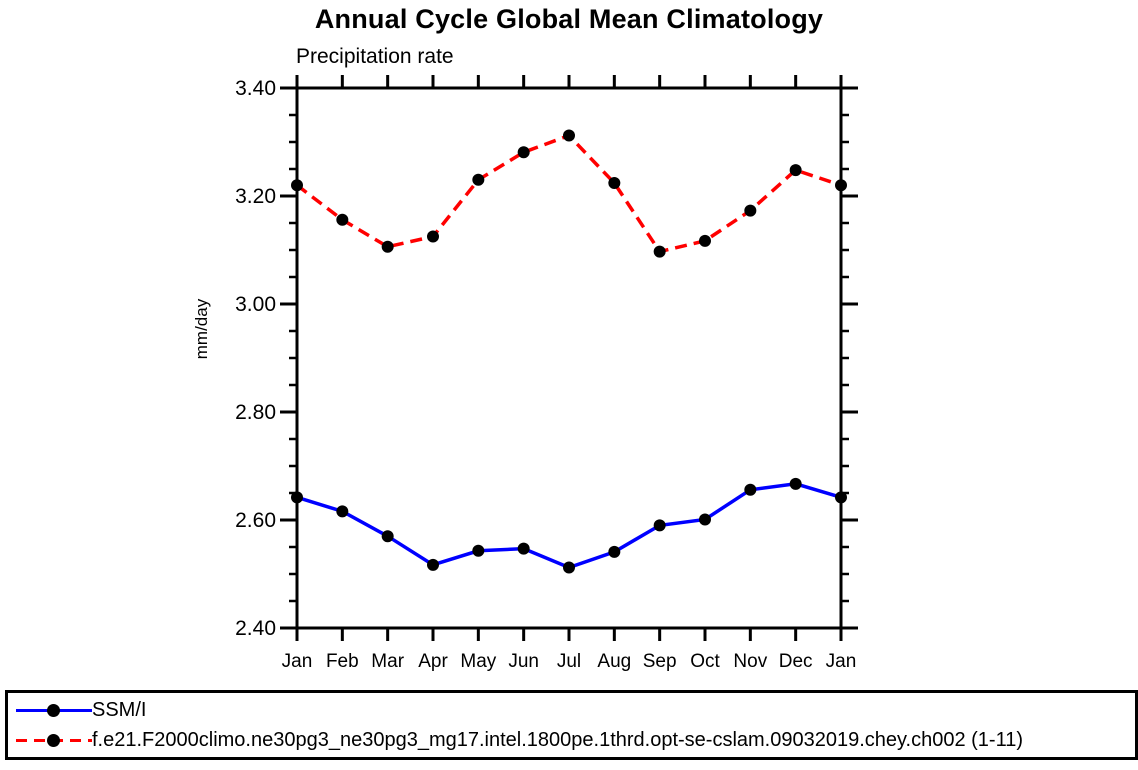 This screenshot has width=1138, height=770. What do you see at coordinates (255, 196) in the screenshot?
I see `y-axis-tick-label: 3.20` at bounding box center [255, 196].